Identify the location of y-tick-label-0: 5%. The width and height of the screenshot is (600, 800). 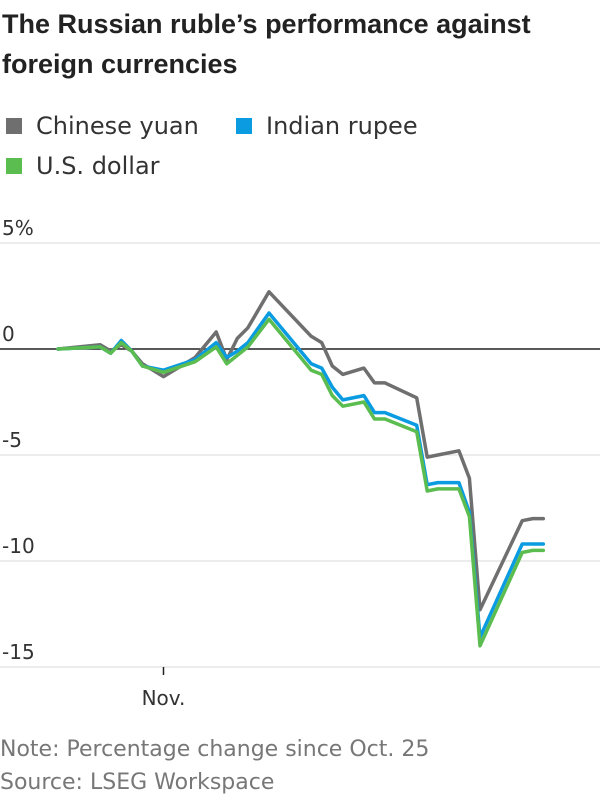
(18, 228).